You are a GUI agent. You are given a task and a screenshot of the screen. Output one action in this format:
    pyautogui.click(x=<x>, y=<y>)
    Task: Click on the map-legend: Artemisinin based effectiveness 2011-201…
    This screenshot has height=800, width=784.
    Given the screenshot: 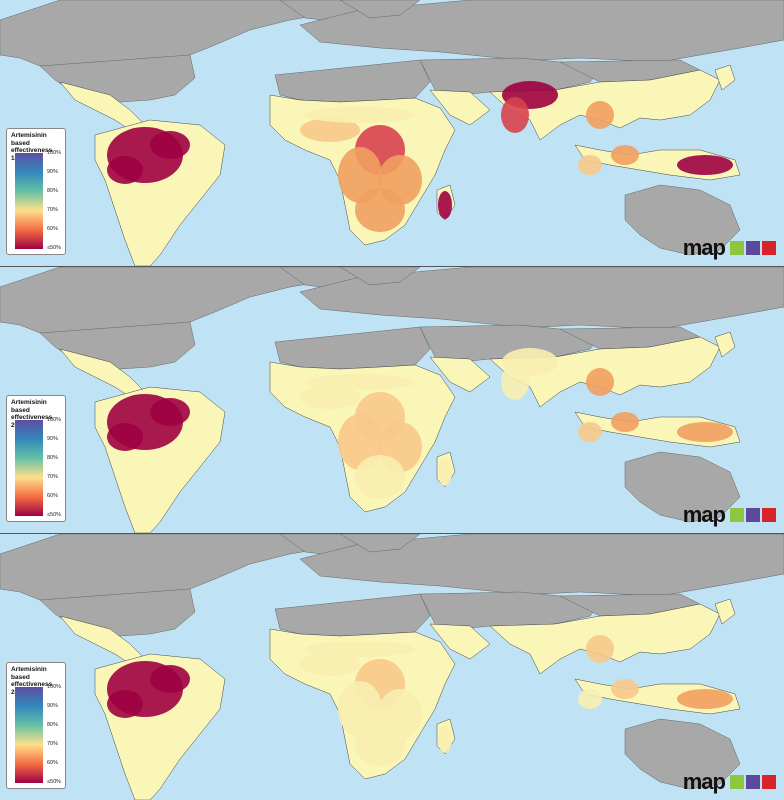 What is the action you would take?
    pyautogui.click(x=36, y=458)
    